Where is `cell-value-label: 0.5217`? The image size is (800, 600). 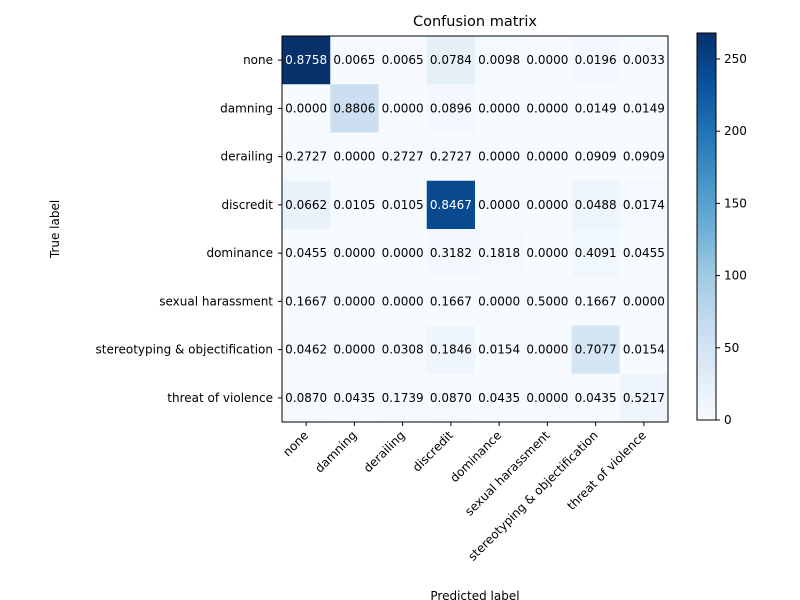
cell-value-label: 0.5217 is located at coordinates (644, 398).